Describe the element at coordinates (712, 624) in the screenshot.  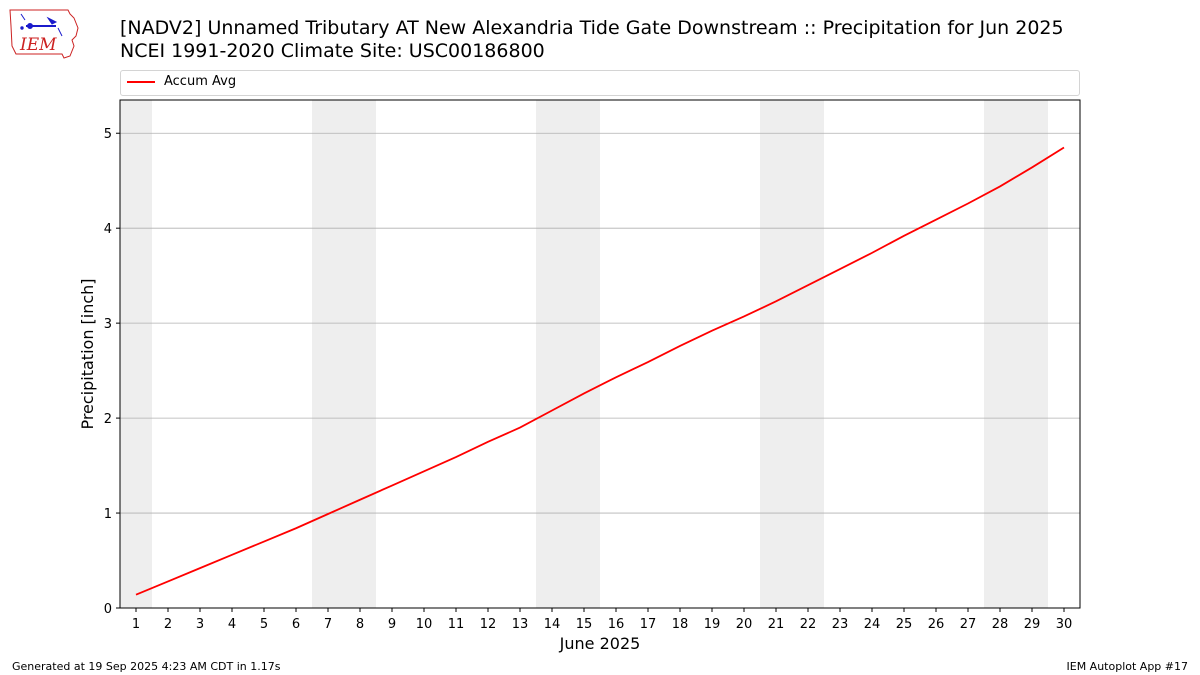
I see `x-tick-label: 19` at that location.